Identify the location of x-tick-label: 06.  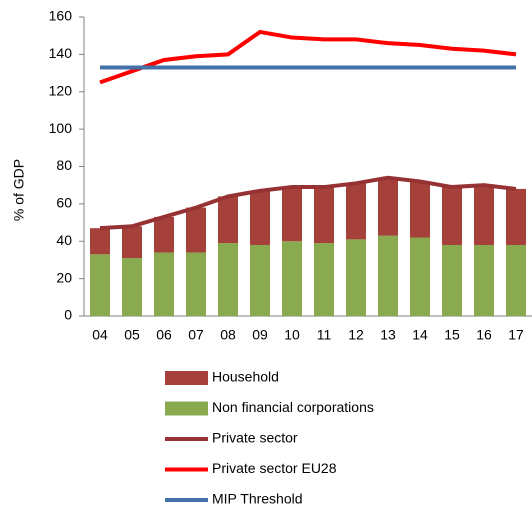
(164, 335).